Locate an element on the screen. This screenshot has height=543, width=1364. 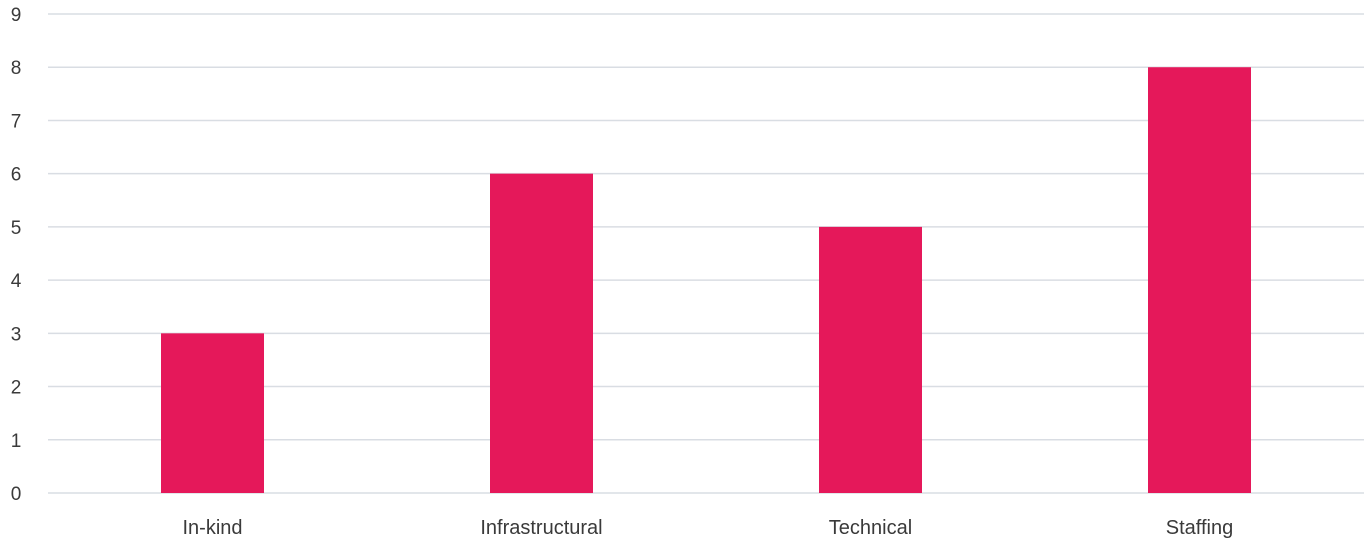
y-tick-label: 3 is located at coordinates (16, 334).